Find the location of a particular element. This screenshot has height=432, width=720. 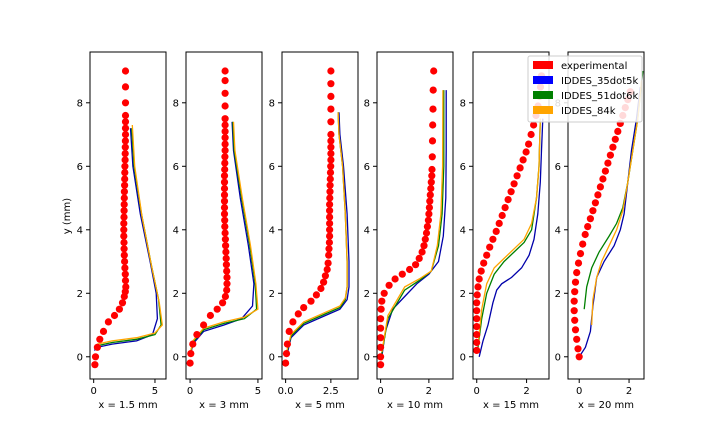

x-axis-label-4: x = 10 mm is located at coordinates (415, 405).